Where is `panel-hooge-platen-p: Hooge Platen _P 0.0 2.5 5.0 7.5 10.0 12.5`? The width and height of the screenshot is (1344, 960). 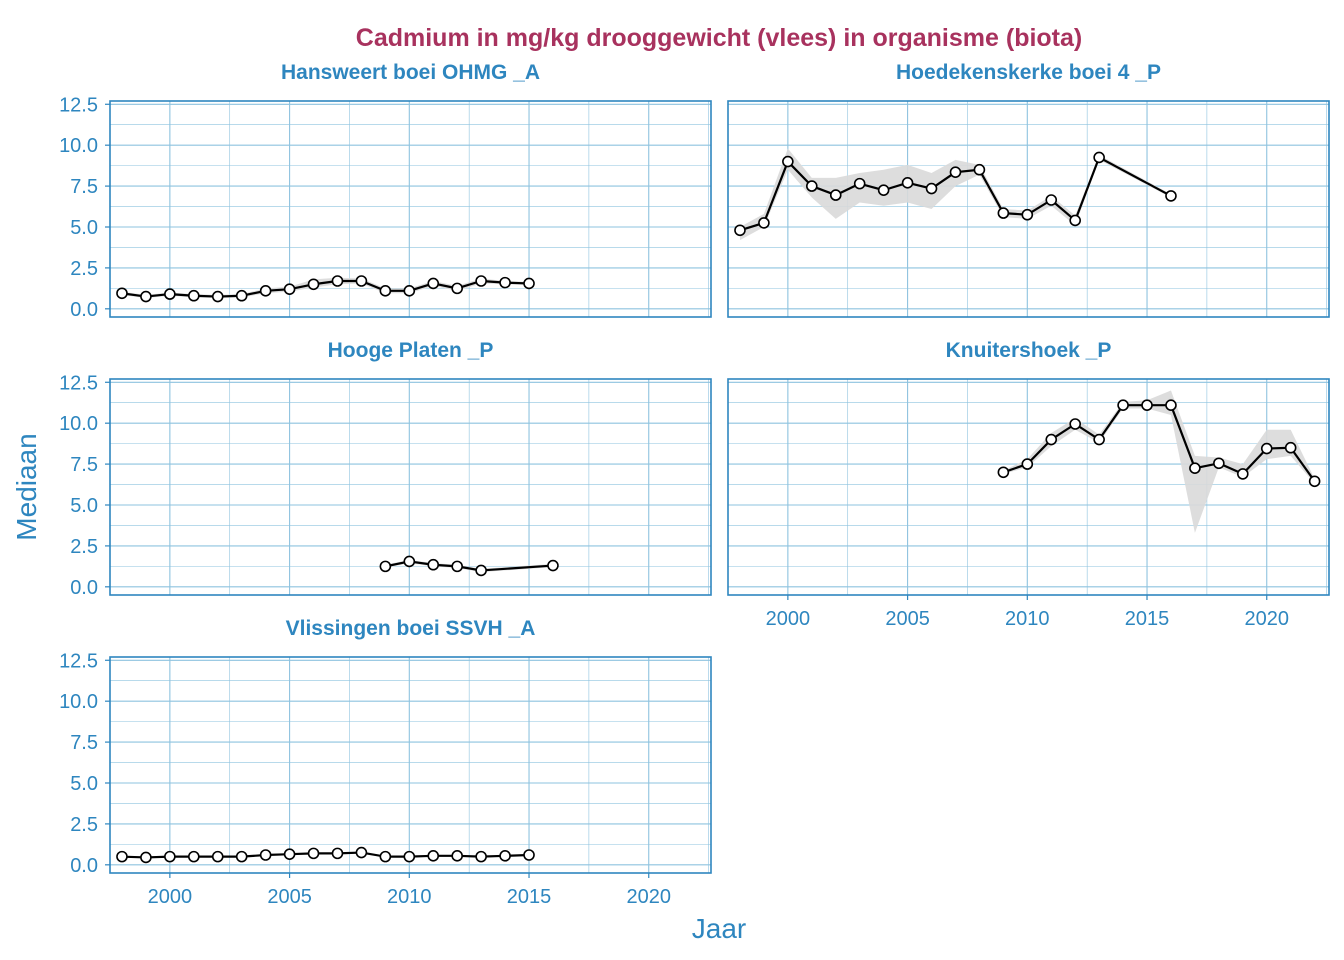 panel-hooge-platen-p: Hooge Platen _P 0.0 2.5 5.0 7.5 10.0 12.5 is located at coordinates (385, 469).